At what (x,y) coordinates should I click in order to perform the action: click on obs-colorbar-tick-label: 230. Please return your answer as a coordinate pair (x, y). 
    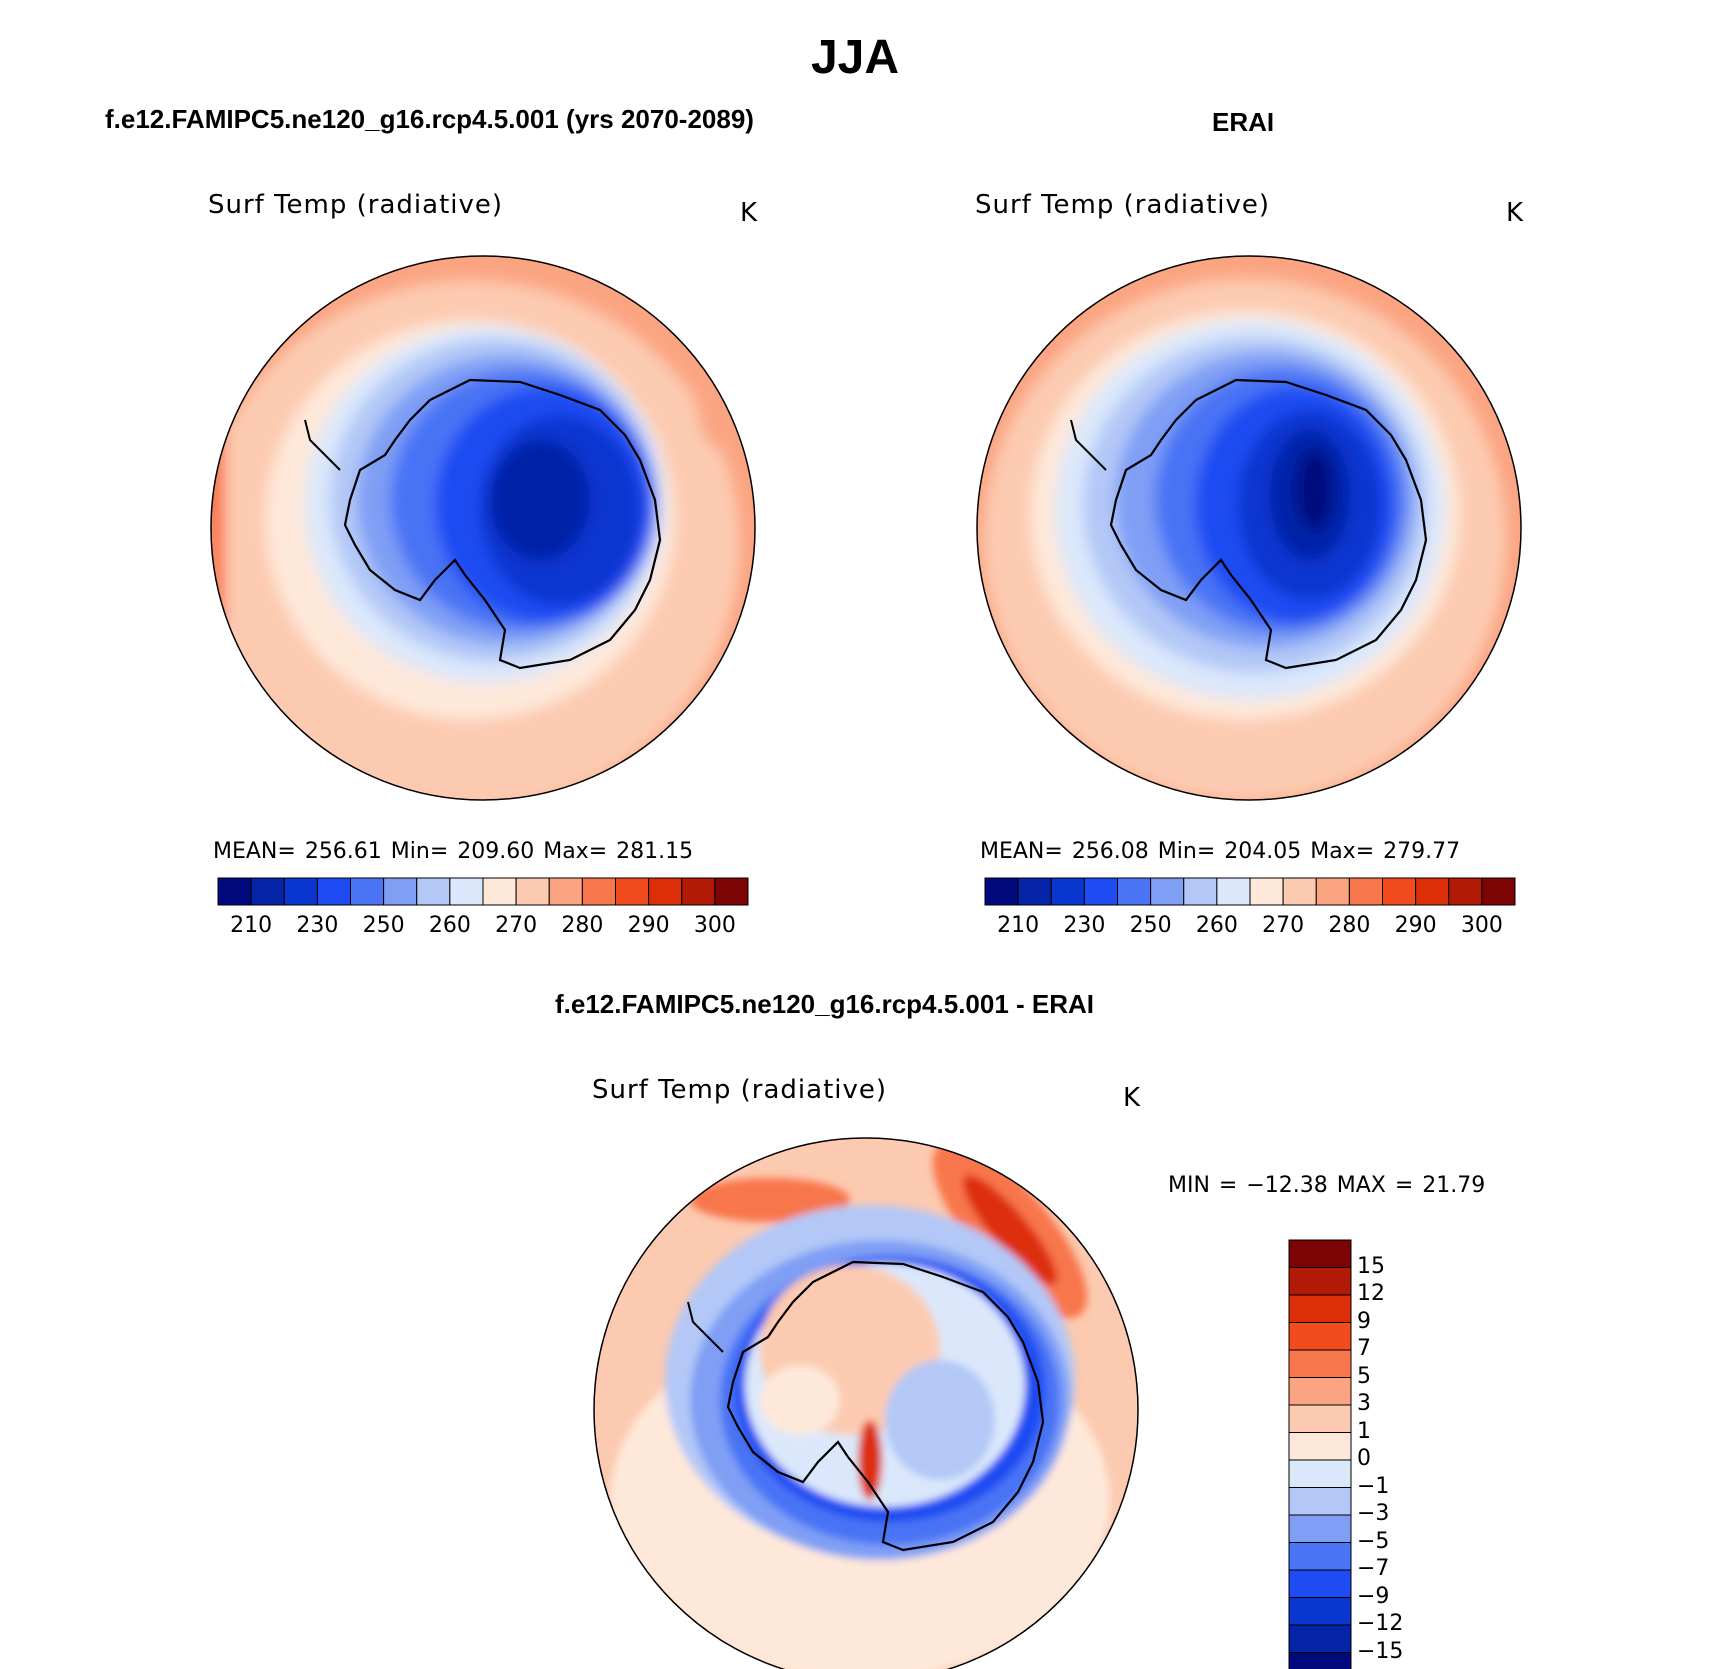
    Looking at the image, I should click on (1084, 925).